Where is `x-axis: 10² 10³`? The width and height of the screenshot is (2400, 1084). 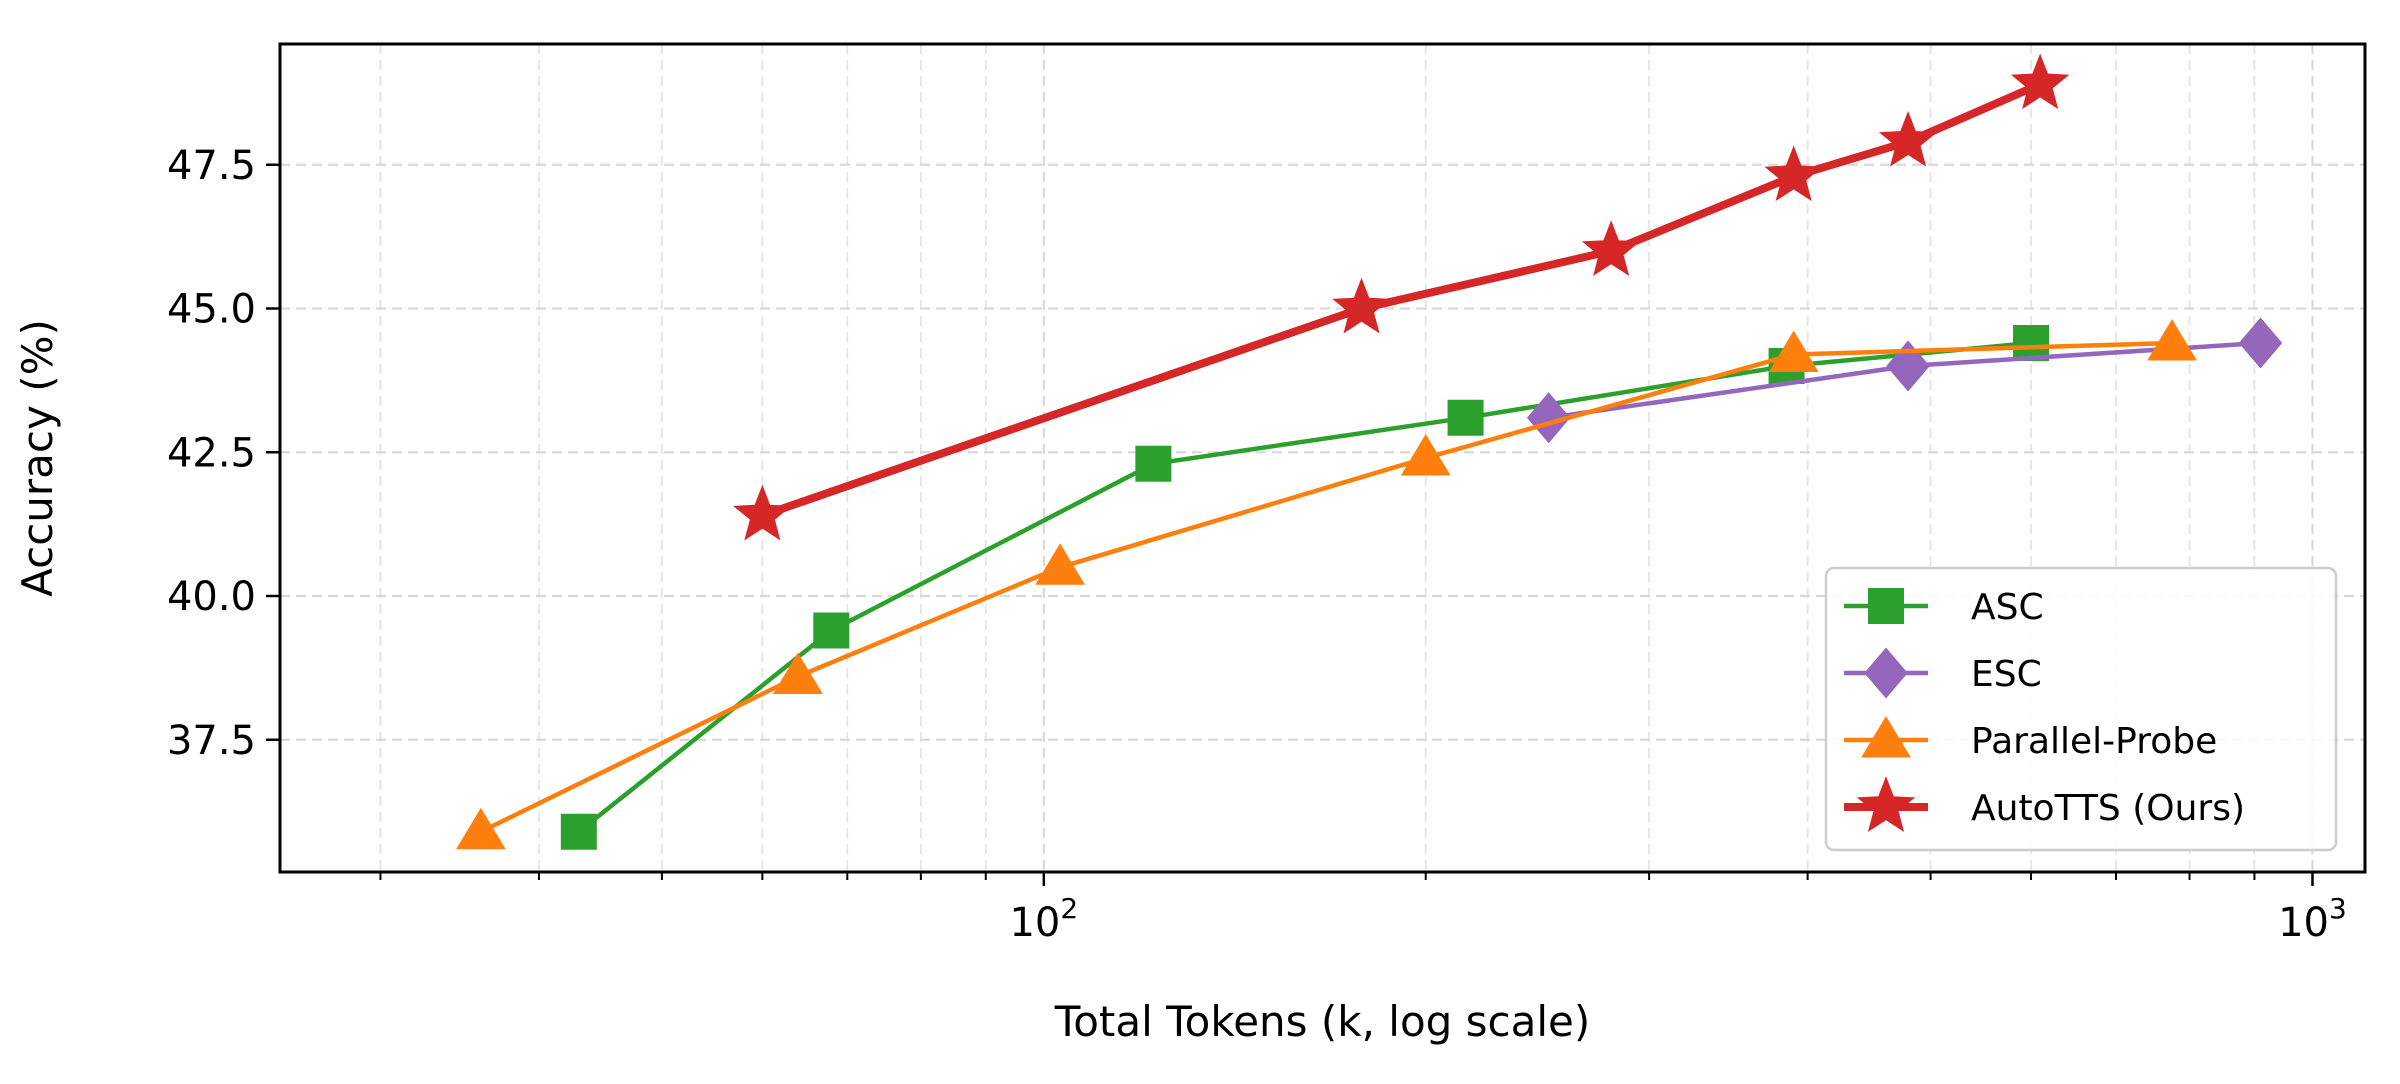 x-axis: 10² 10³ is located at coordinates (1363, 909).